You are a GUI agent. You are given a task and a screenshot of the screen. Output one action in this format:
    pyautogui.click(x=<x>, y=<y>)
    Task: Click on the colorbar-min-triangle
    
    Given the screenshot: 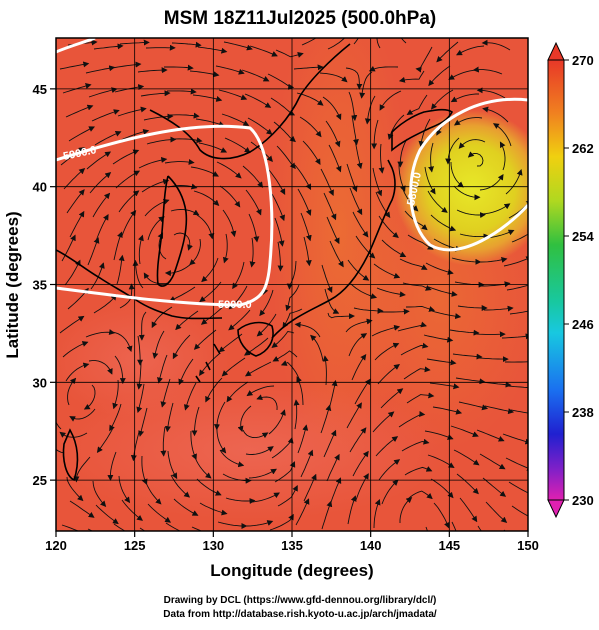 What is the action you would take?
    pyautogui.click(x=556, y=508)
    